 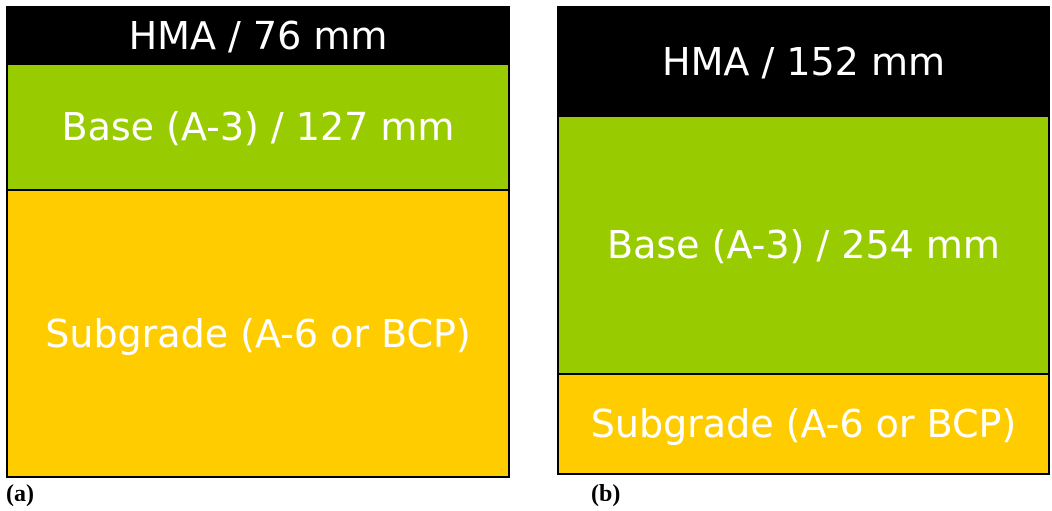 I want to click on hma-layer: HMA / 152 mm, so click(x=803, y=61).